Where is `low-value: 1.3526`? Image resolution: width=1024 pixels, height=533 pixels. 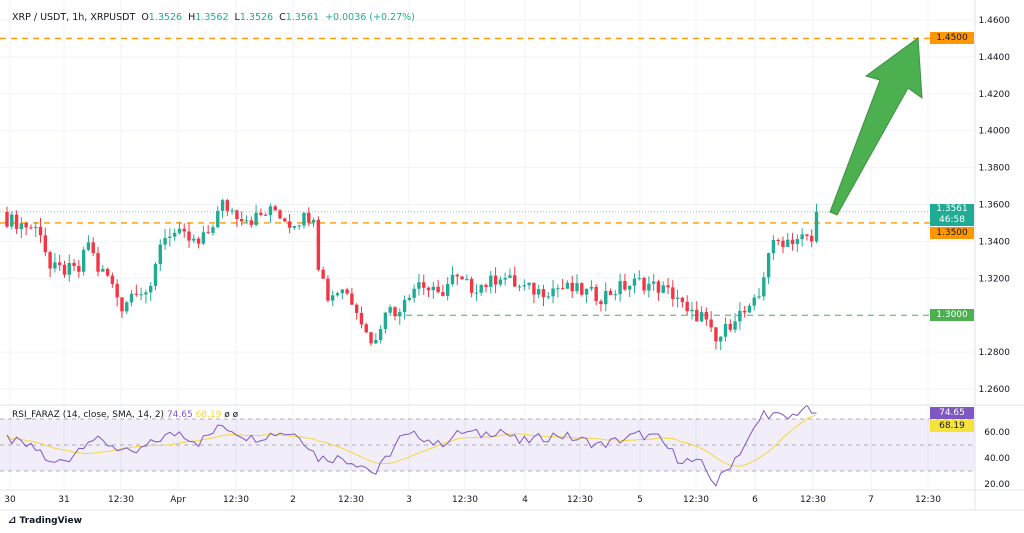 low-value: 1.3526 is located at coordinates (256, 17).